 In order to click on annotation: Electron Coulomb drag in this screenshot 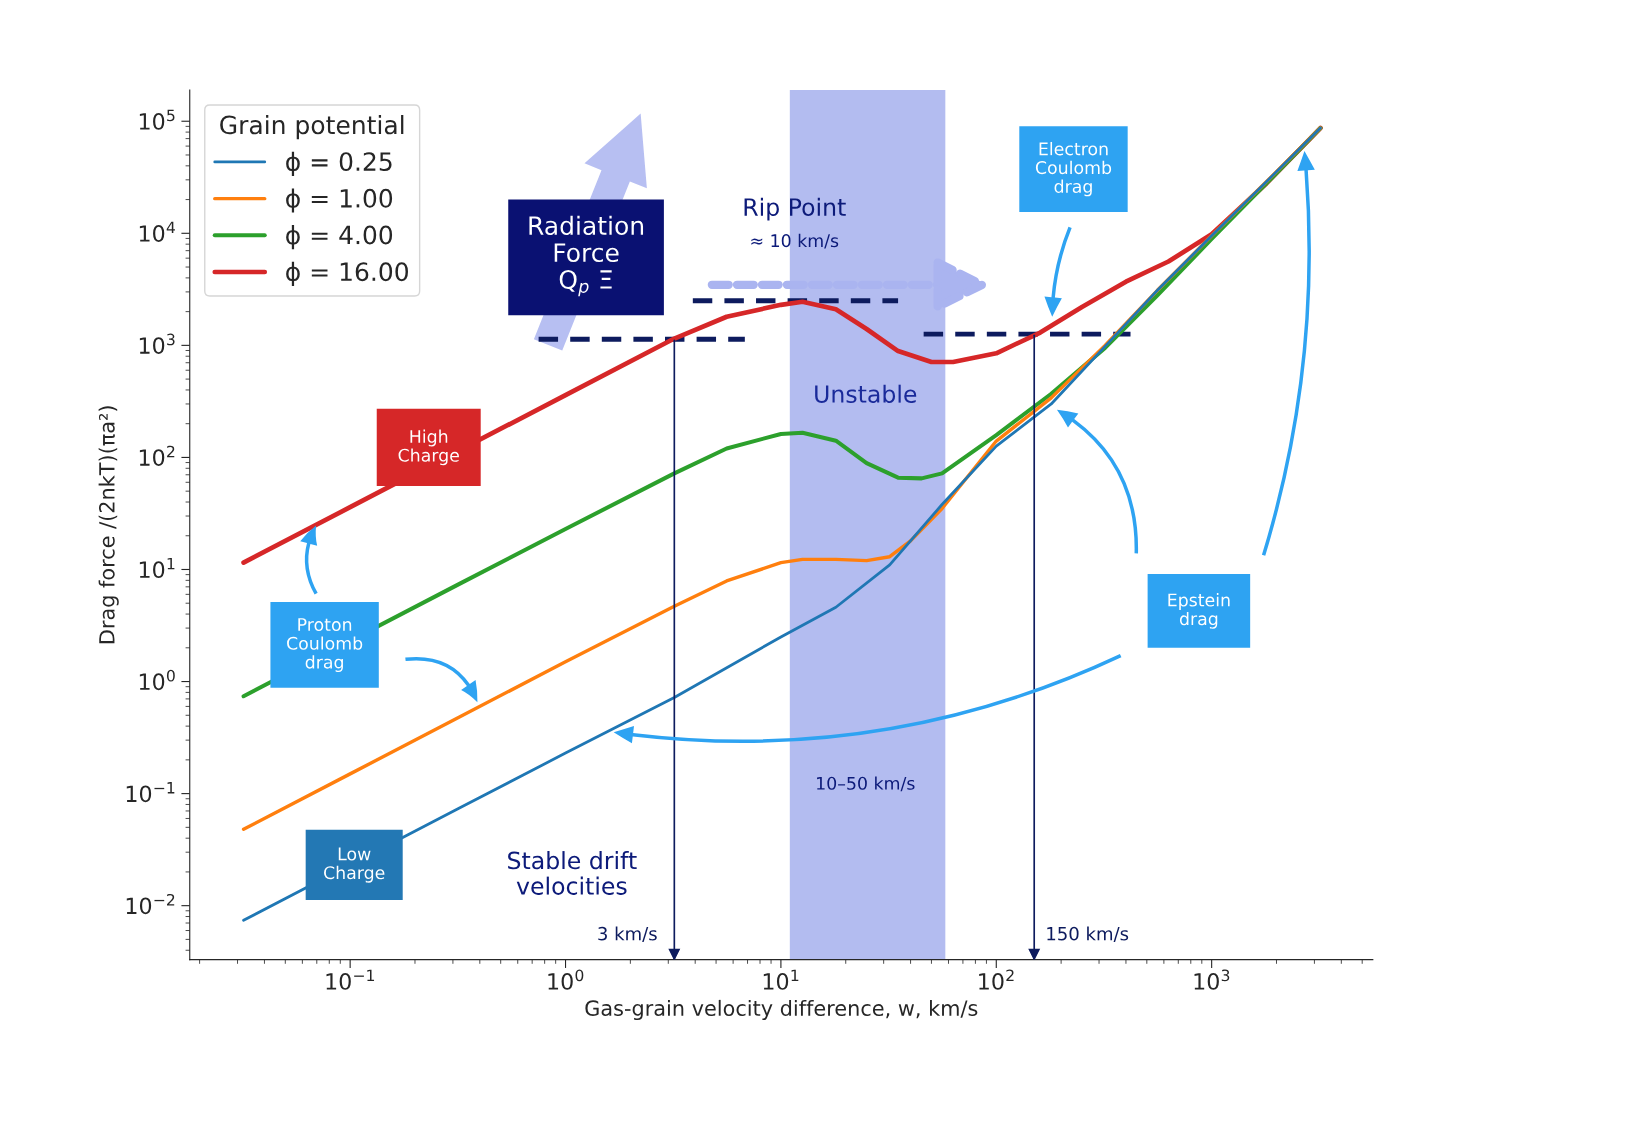, I will do `click(1073, 169)`.